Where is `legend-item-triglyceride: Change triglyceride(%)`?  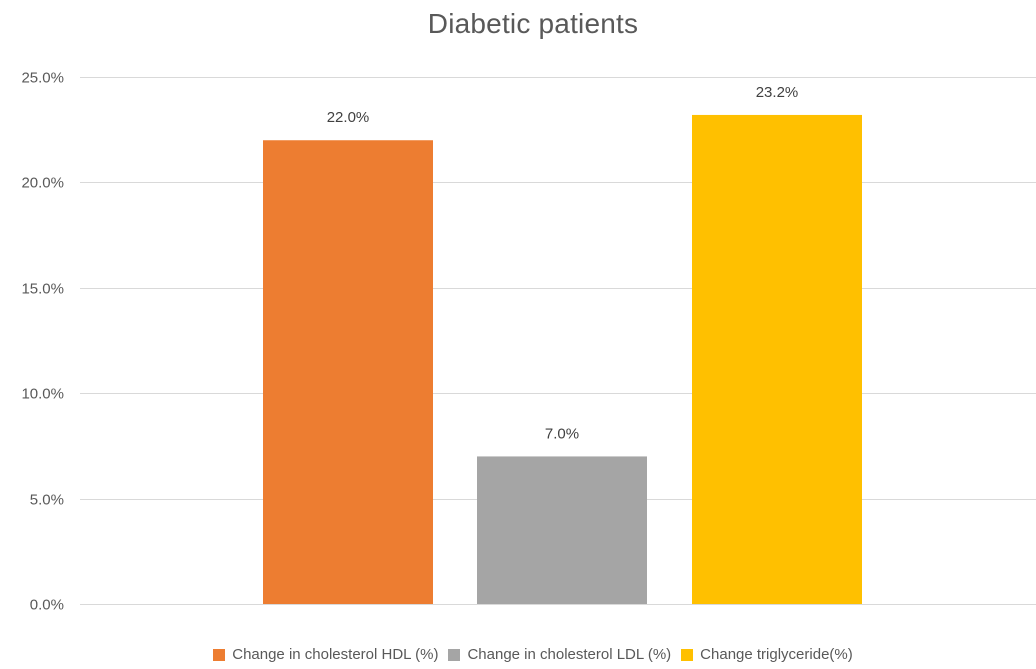 legend-item-triglyceride: Change triglyceride(%) is located at coordinates (767, 654).